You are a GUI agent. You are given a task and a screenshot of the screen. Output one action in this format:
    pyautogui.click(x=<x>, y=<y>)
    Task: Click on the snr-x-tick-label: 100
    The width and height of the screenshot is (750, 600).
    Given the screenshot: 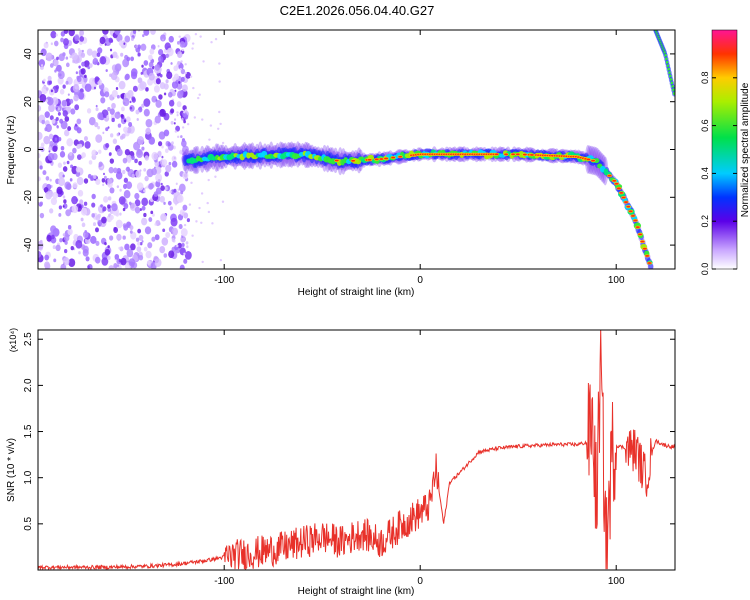 What is the action you would take?
    pyautogui.click(x=616, y=581)
    